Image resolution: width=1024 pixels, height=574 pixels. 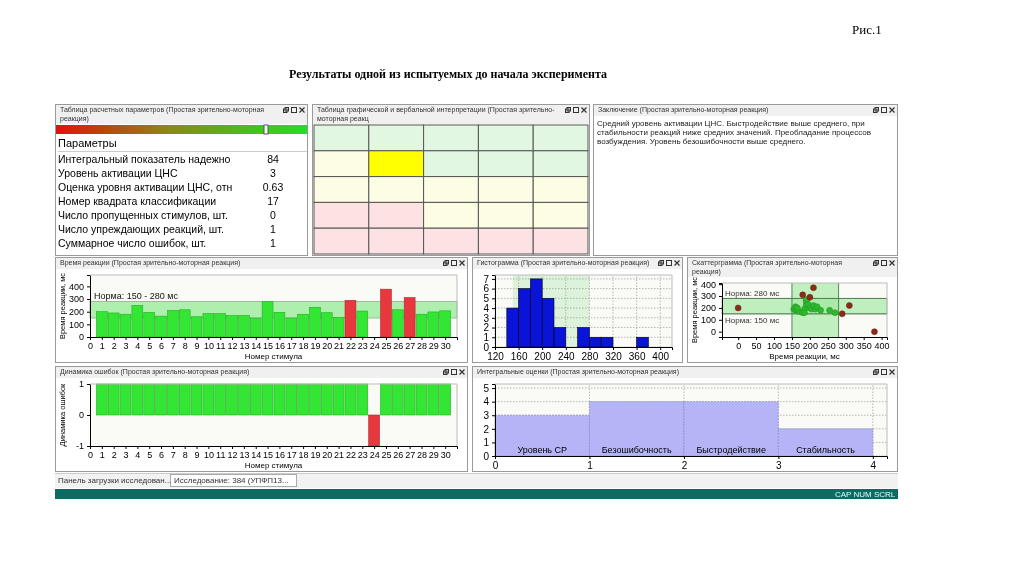 I want to click on x-tick-label: 50, so click(x=756, y=346).